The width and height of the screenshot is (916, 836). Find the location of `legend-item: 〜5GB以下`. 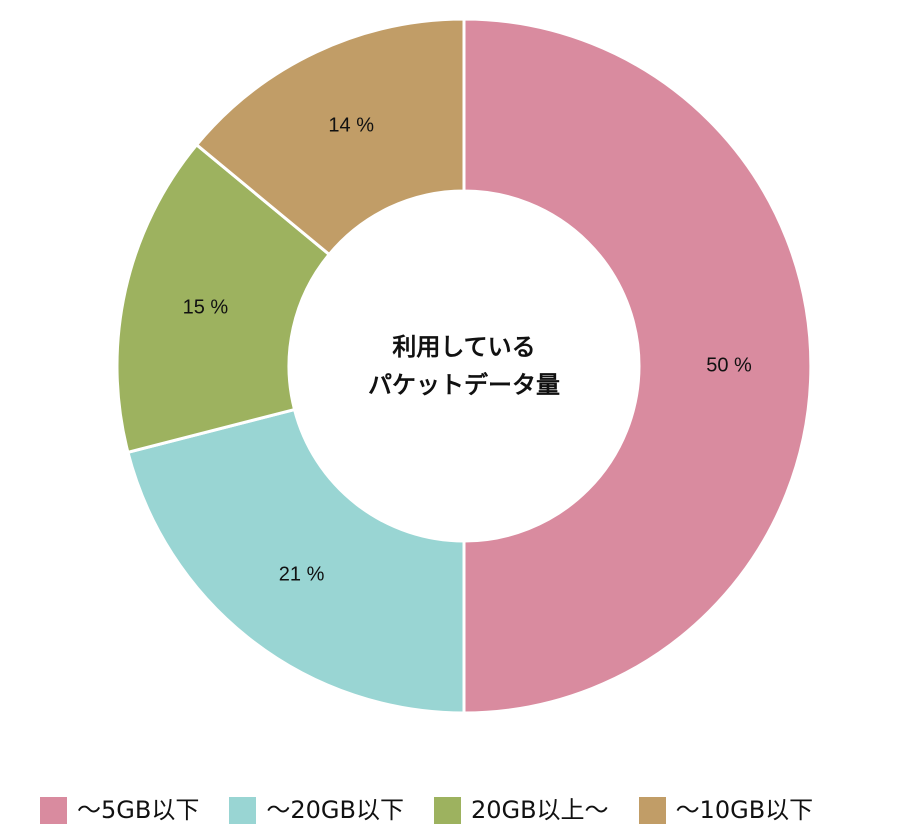

legend-item: 〜5GB以下 is located at coordinates (119, 810).